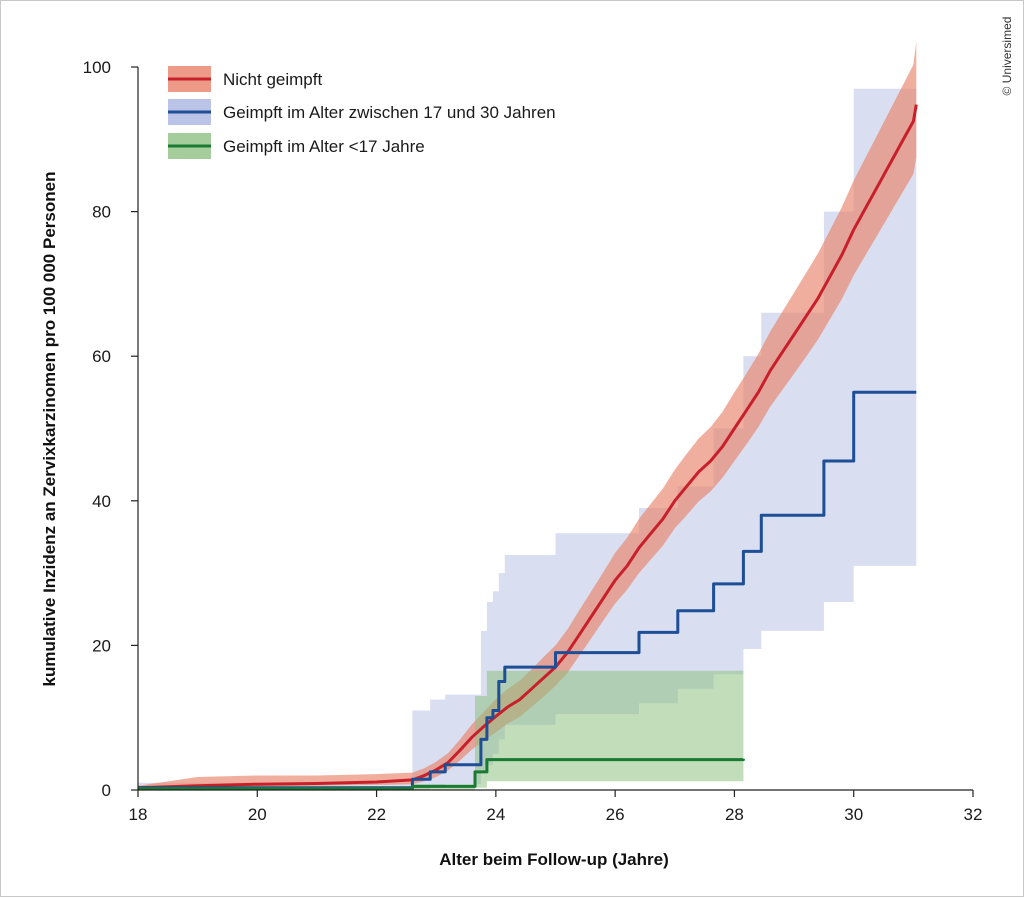  Describe the element at coordinates (101, 645) in the screenshot. I see `y-tick-label: 20` at that location.